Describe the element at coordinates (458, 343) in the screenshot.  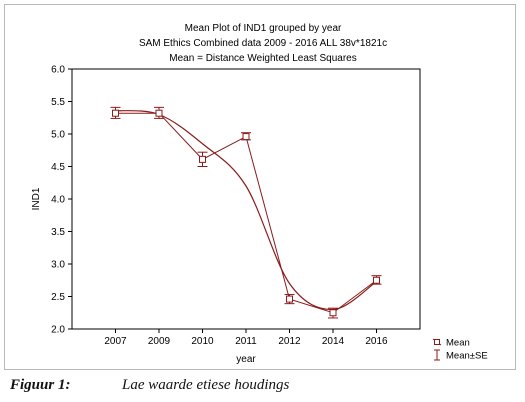
I see `legend-label-mean: Mean` at that location.